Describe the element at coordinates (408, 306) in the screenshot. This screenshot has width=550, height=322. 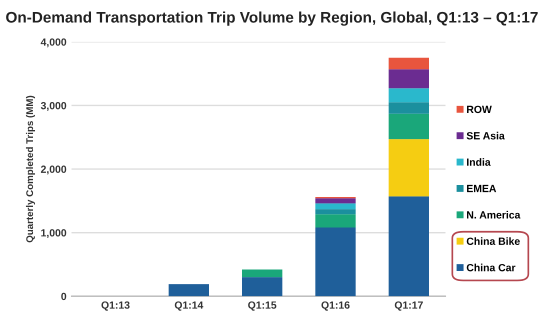
I see `x-tick-label: Q1:17` at that location.